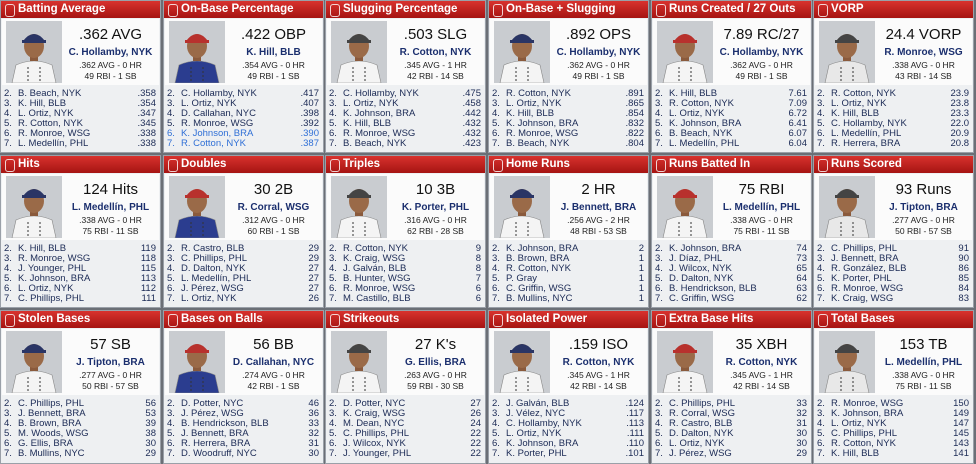  I want to click on panel-header: Extra Base Hits, so click(731, 319).